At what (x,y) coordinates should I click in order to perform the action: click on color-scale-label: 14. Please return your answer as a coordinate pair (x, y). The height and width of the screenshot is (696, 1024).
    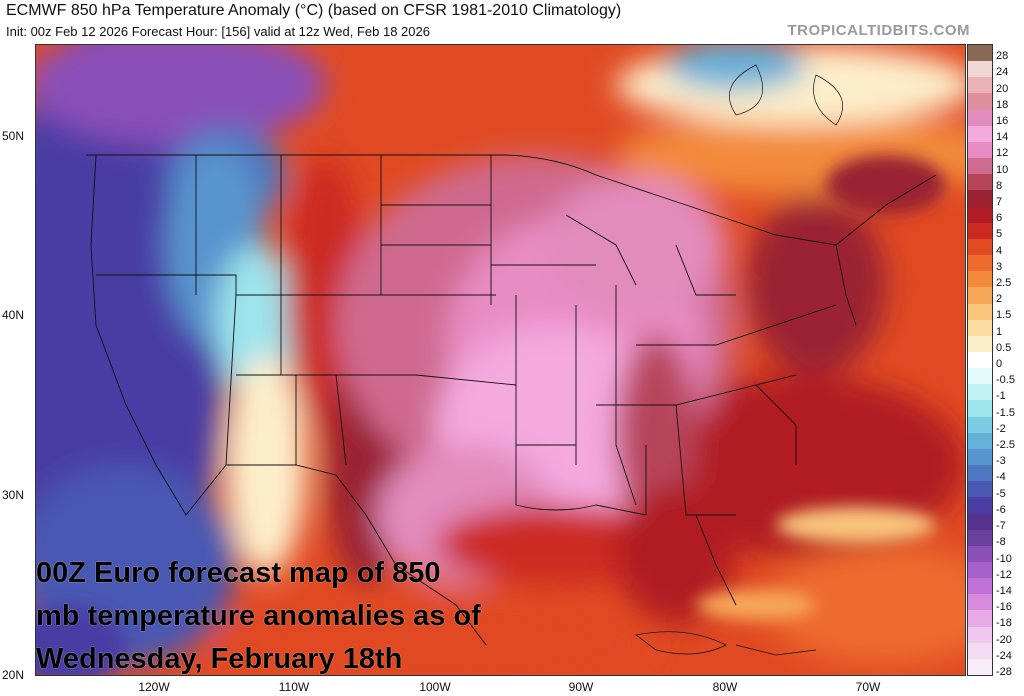
    Looking at the image, I should click on (1002, 137).